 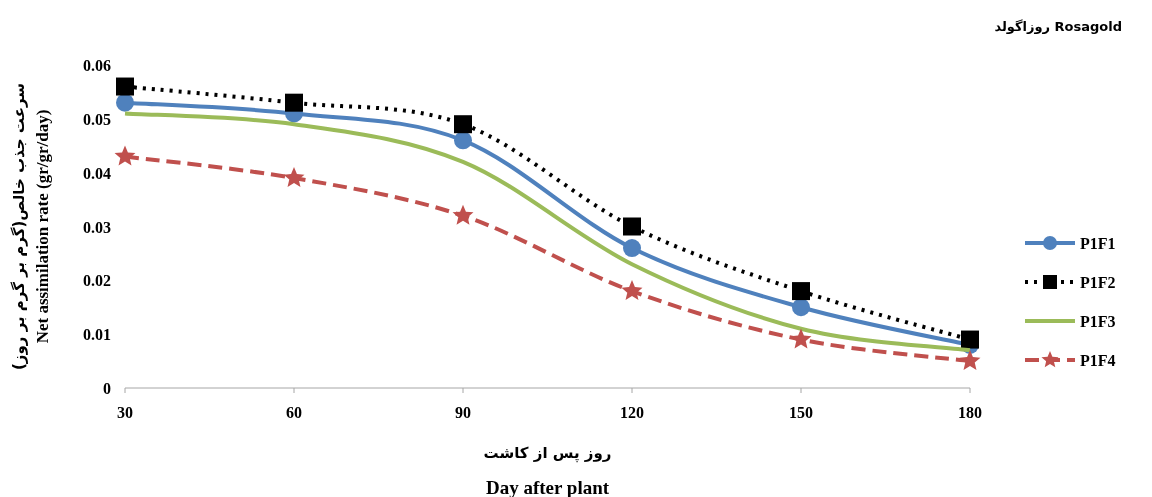 I want to click on y-tick-label: 0.01, so click(x=97, y=335).